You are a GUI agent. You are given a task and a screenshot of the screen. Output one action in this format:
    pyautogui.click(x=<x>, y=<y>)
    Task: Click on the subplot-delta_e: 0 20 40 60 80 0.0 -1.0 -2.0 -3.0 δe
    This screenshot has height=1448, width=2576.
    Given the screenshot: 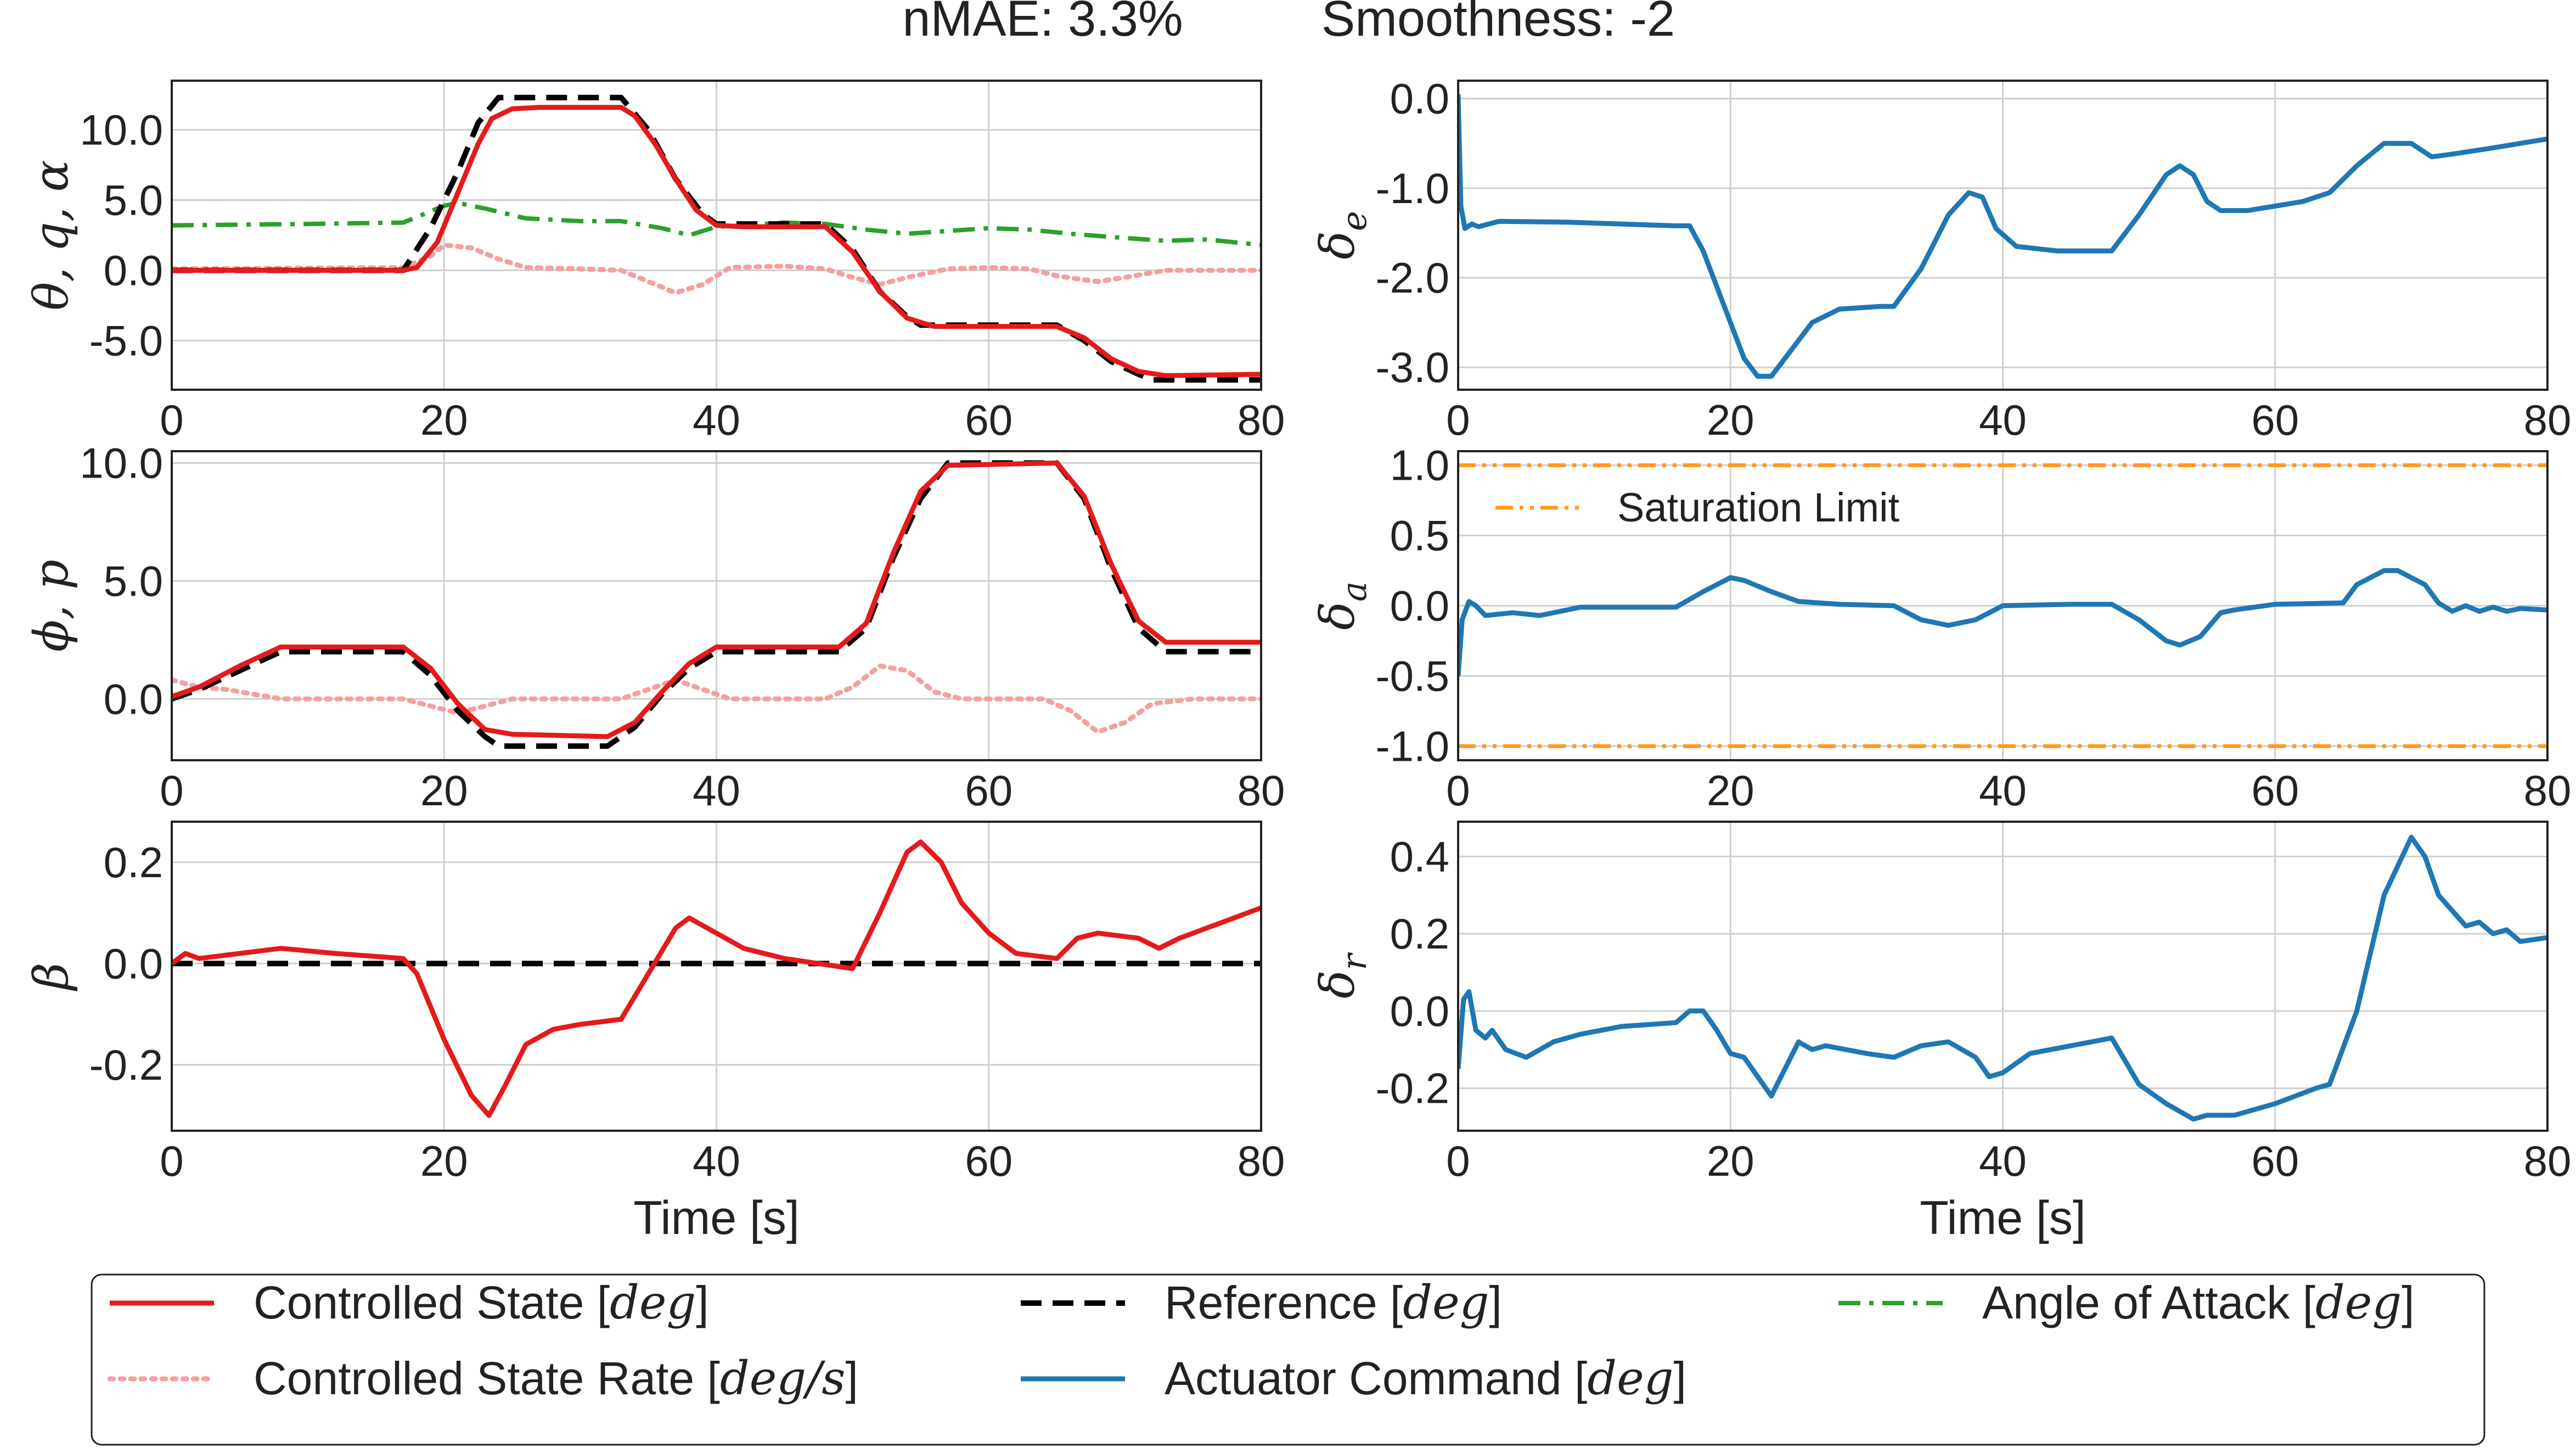 What is the action you would take?
    pyautogui.click(x=1941, y=259)
    